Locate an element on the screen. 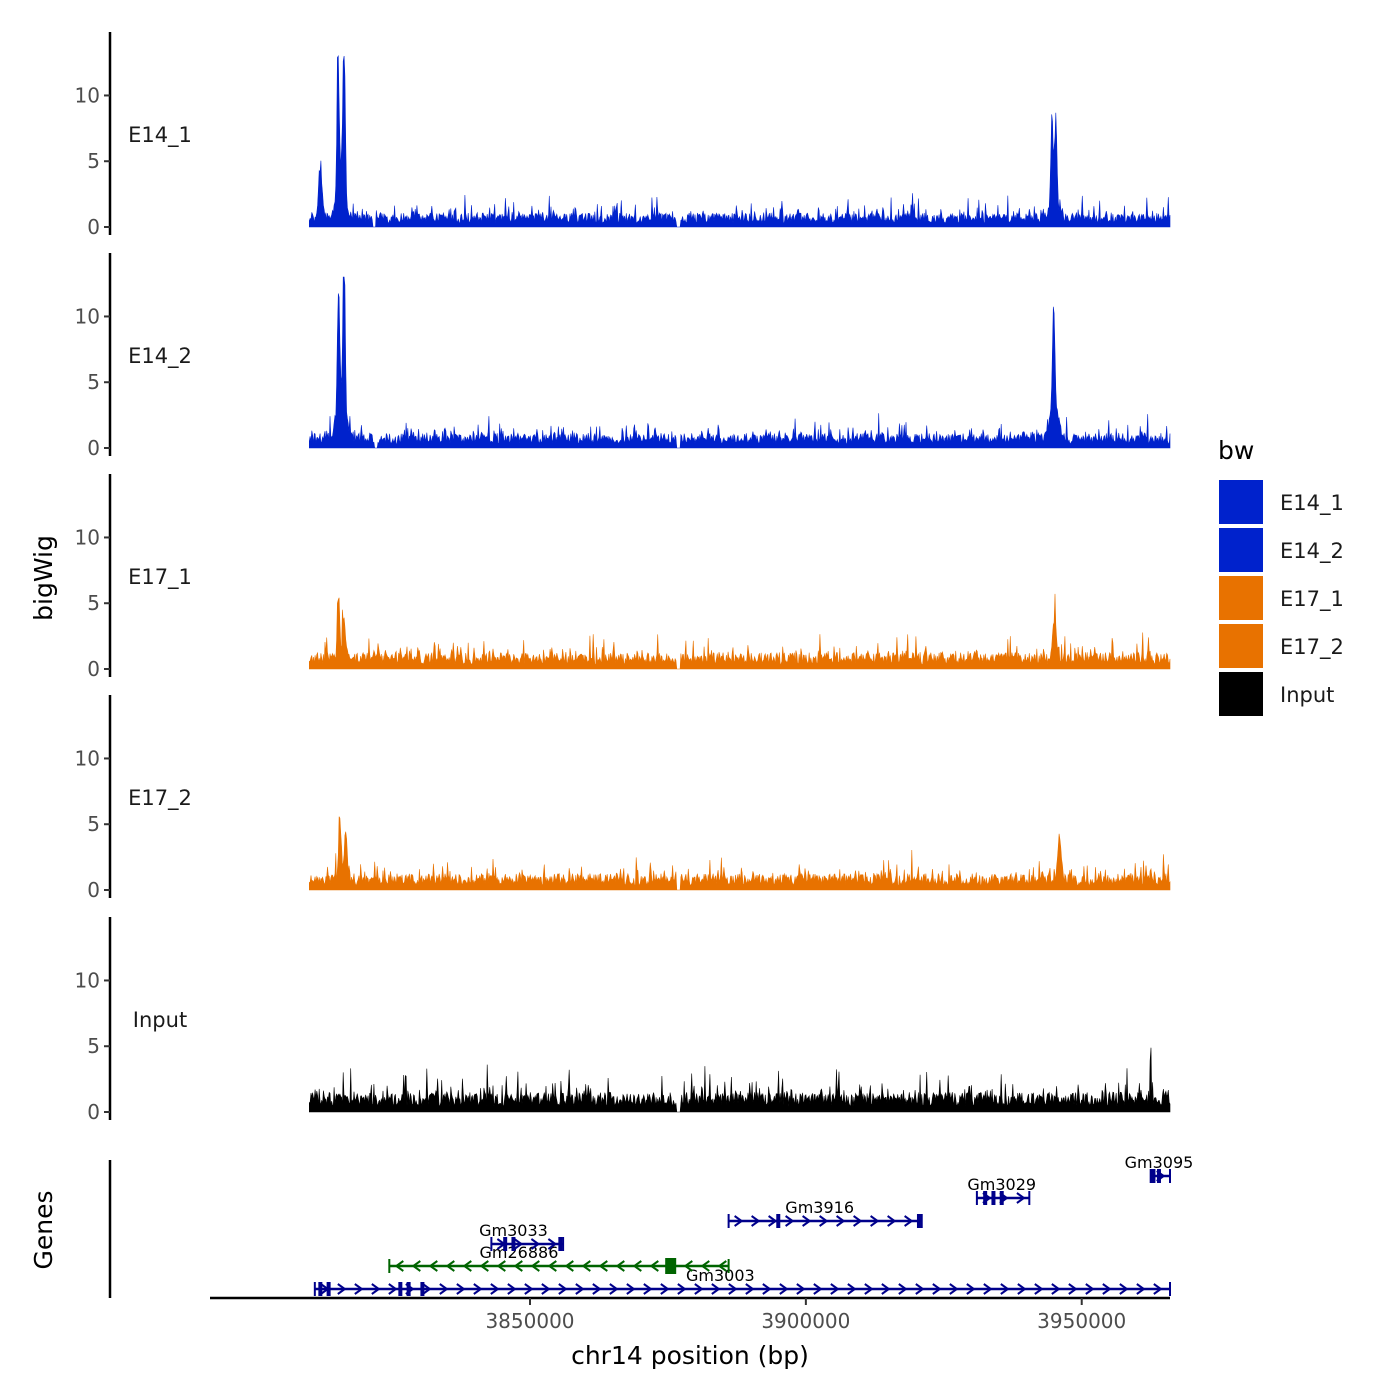 The height and width of the screenshot is (1400, 1400). legend-item-e14-2: E14_2 is located at coordinates (1281, 550).